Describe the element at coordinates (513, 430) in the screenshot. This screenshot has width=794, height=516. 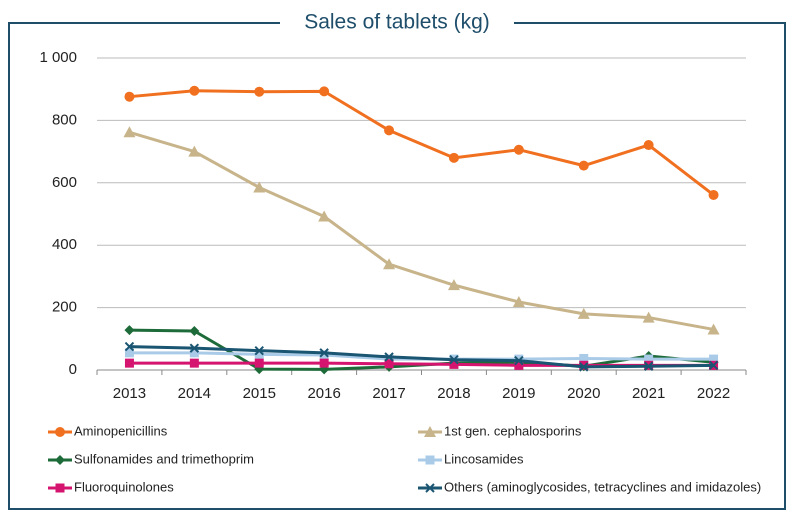
I see `legend-label: 1st gen. cephalosporins` at that location.